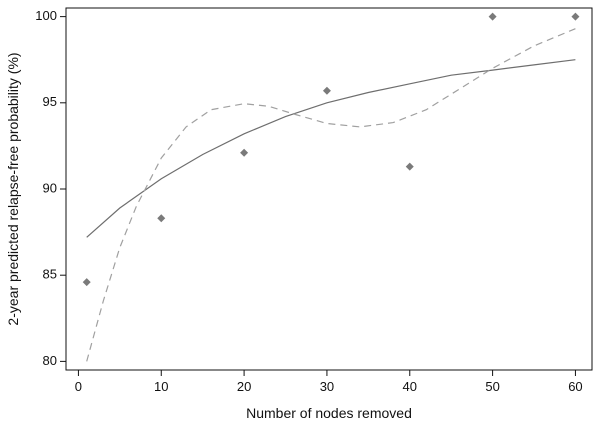  What do you see at coordinates (410, 386) in the screenshot?
I see `x-tick-label: 40` at bounding box center [410, 386].